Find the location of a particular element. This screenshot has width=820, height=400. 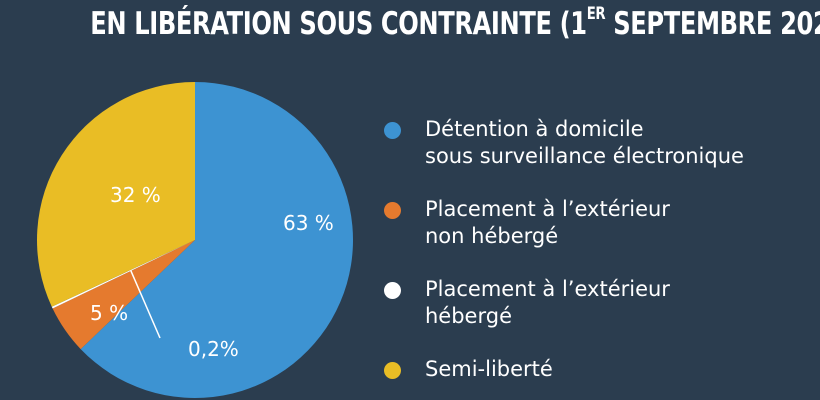

legend-label: Placement à l’extérieur hébergé is located at coordinates (547, 303).